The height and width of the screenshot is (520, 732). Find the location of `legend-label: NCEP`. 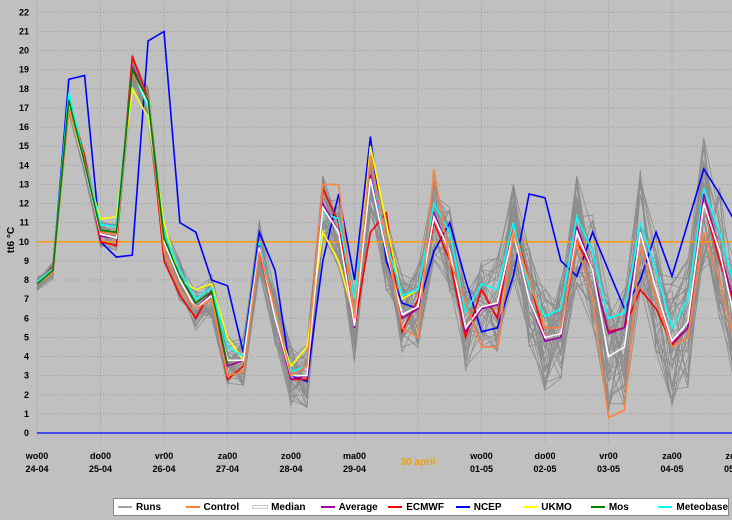

legend-label: NCEP is located at coordinates (487, 507).